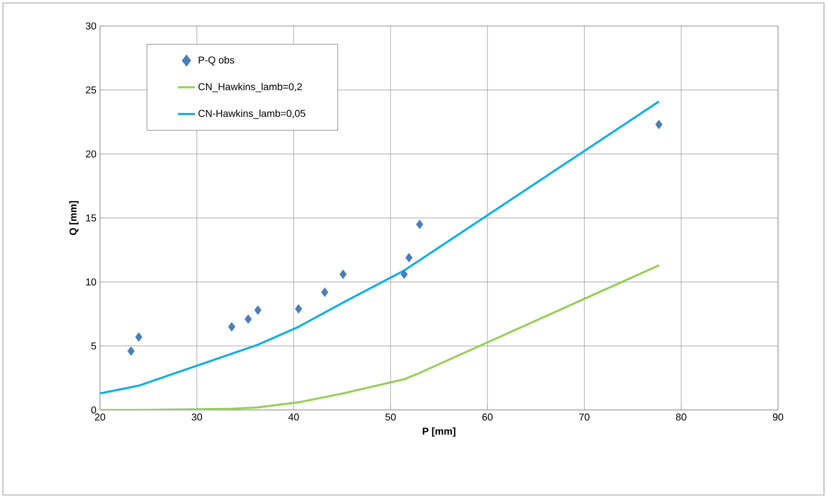 This screenshot has width=827, height=498. What do you see at coordinates (293, 417) in the screenshot?
I see `x-tick-label: 40` at bounding box center [293, 417].